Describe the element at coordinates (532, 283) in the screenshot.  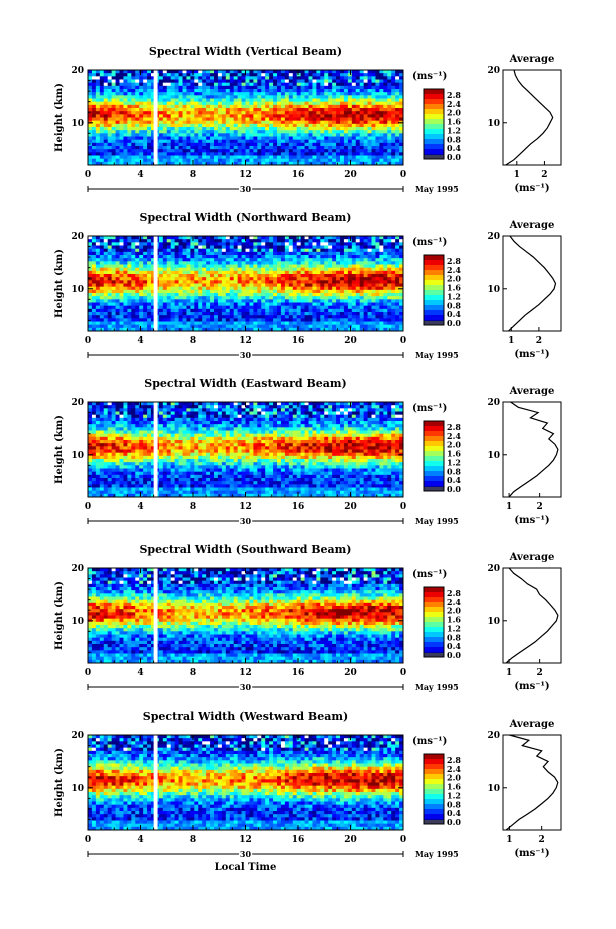
I see `average-profile-line` at that location.